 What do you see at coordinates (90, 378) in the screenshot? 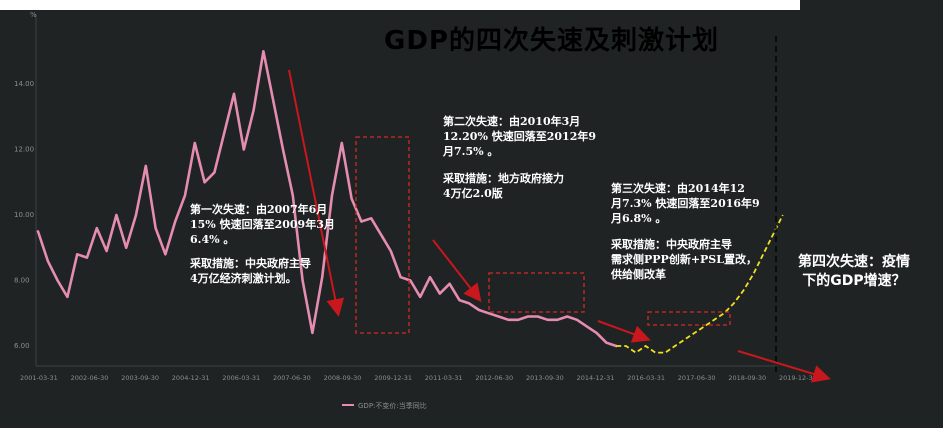
I see `x-tick-label: 2002-06-30` at bounding box center [90, 378].